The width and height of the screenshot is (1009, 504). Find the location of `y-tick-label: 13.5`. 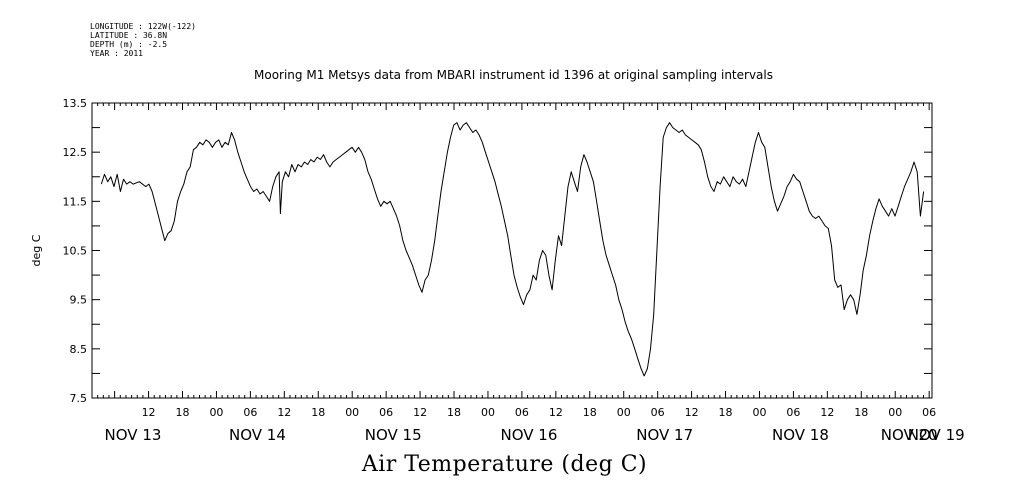

y-tick-label: 13.5 is located at coordinates (75, 103).